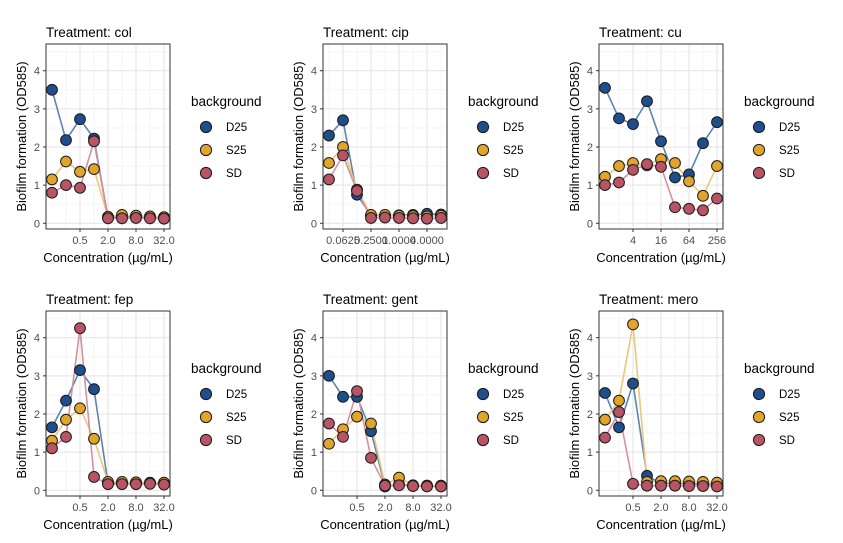 This screenshot has width=843, height=543. I want to click on x-tick-label: 4.0000, so click(427, 241).